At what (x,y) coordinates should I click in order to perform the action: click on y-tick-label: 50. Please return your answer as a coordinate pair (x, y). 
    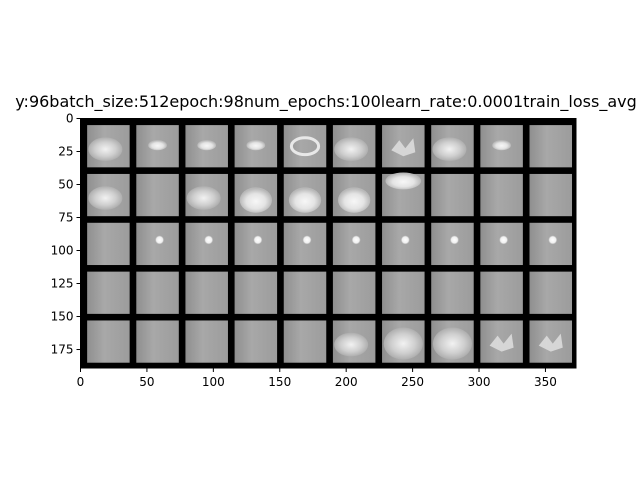
    Looking at the image, I should click on (65, 185).